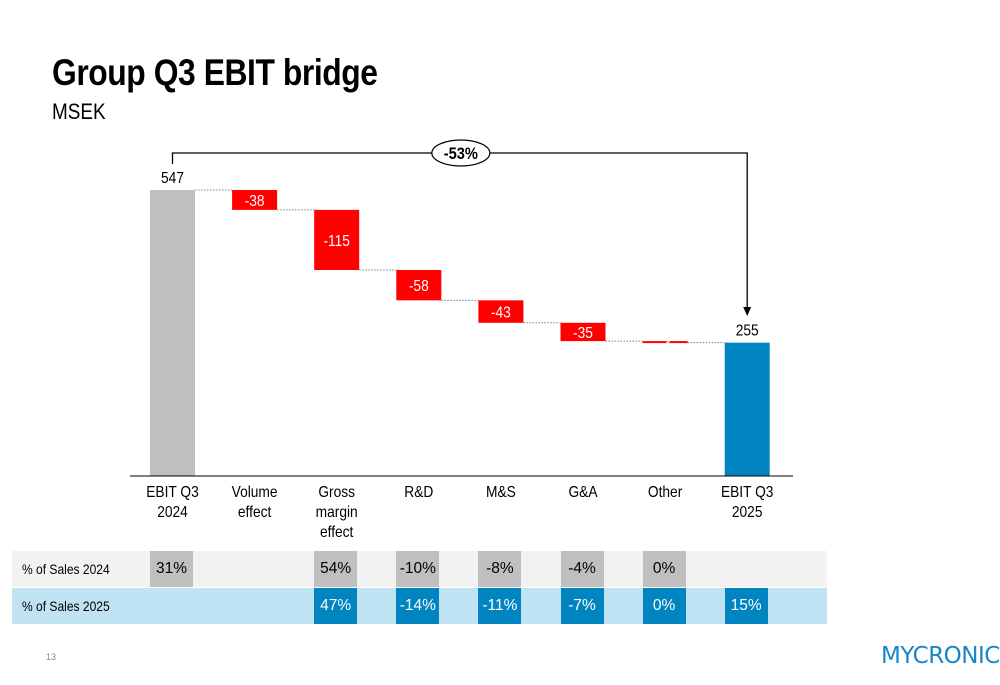  Describe the element at coordinates (501, 492) in the screenshot. I see `category-label-4-0: M&S` at that location.